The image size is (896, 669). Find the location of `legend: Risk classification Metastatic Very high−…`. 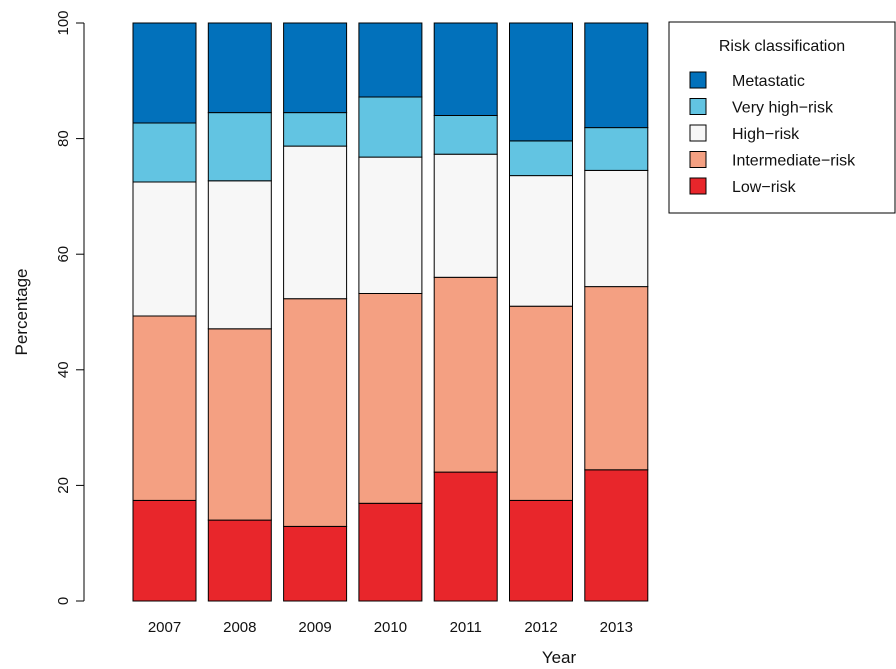

legend: Risk classification Metastatic Very high−… is located at coordinates (782, 117).